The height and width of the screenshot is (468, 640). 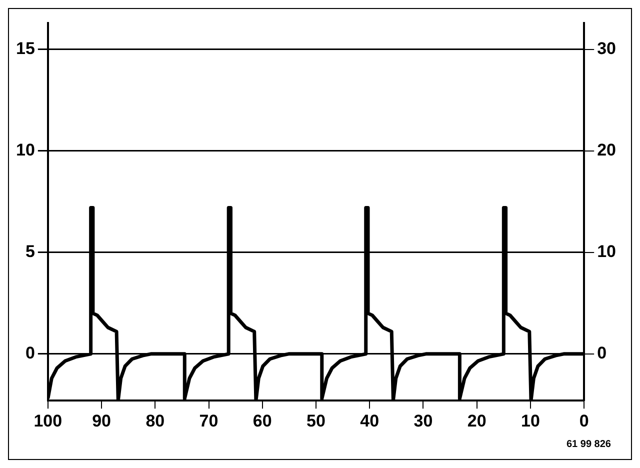 I want to click on x-tick-label: 0, so click(x=584, y=420).